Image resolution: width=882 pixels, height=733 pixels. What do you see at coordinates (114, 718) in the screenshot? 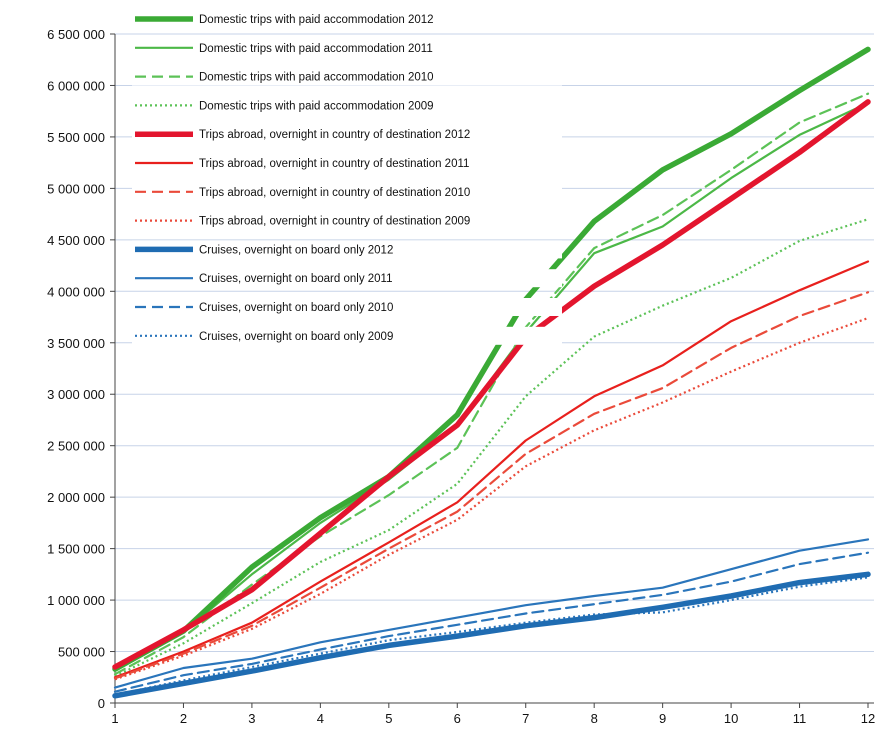
I see `x-tick-label: 1` at bounding box center [114, 718].